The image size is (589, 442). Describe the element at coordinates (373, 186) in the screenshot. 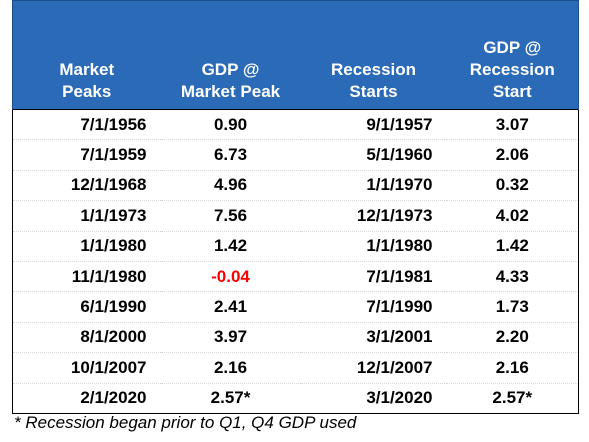

I see `table-cell: 1/1/1970` at that location.